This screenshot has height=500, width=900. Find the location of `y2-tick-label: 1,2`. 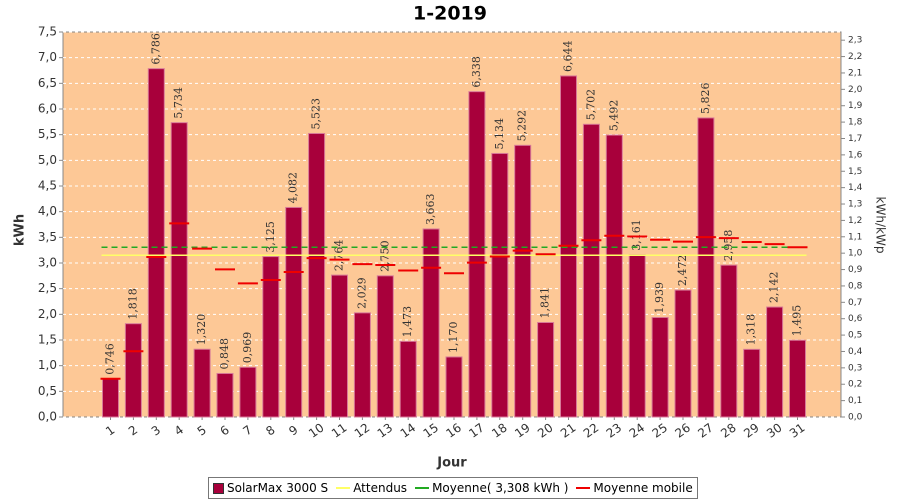

y2-tick-label: 1,2 is located at coordinates (855, 221).